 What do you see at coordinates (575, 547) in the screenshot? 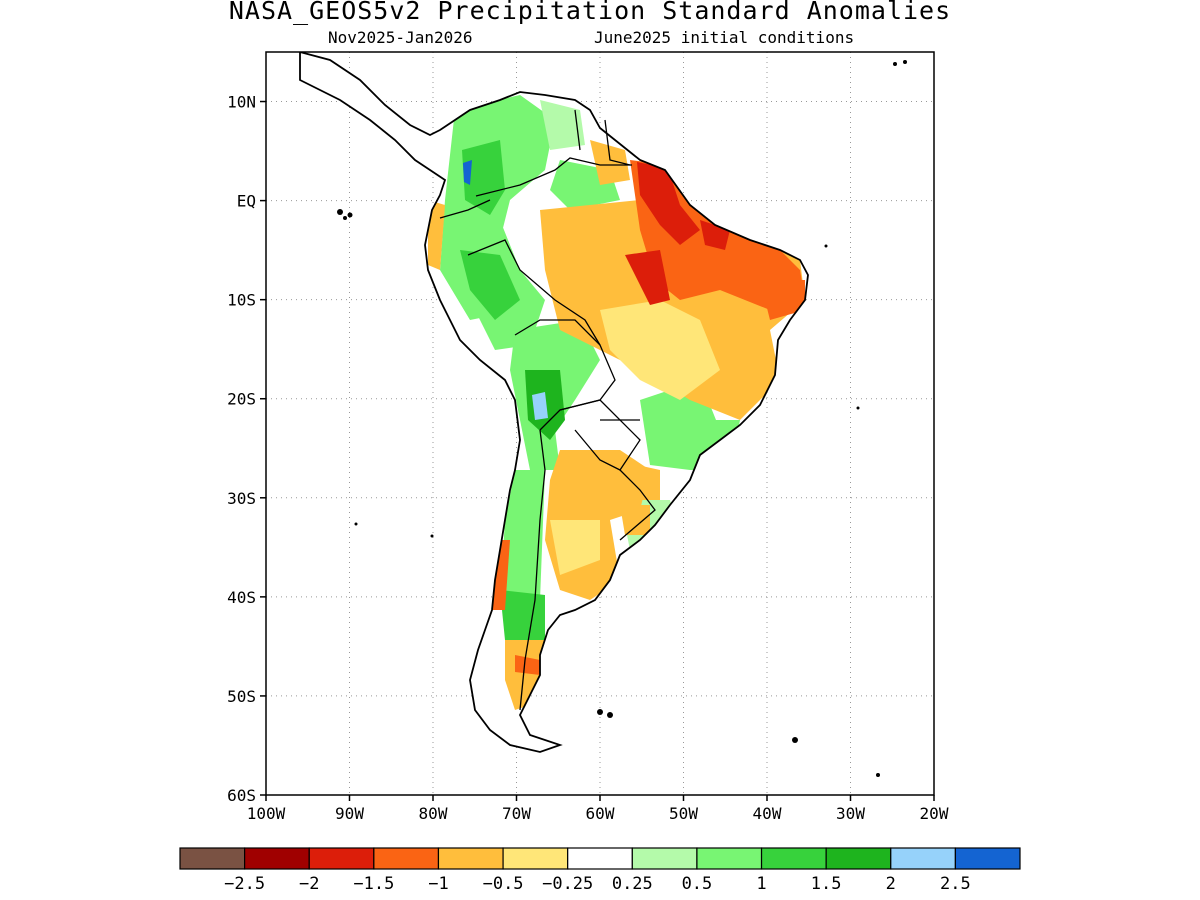
I see `light-dry-region-argentina` at bounding box center [575, 547].